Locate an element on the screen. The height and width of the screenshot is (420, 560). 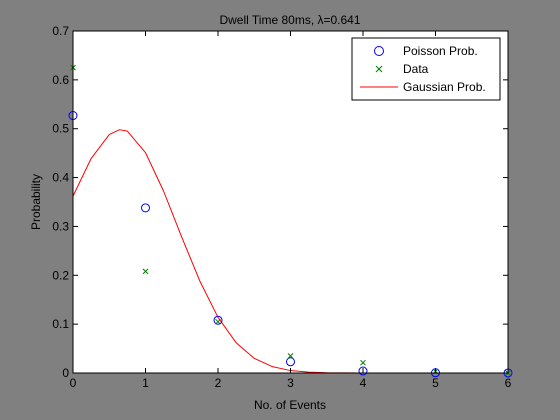
legend: Poisson Prob. Data Gaussian Prob. is located at coordinates (426, 69).